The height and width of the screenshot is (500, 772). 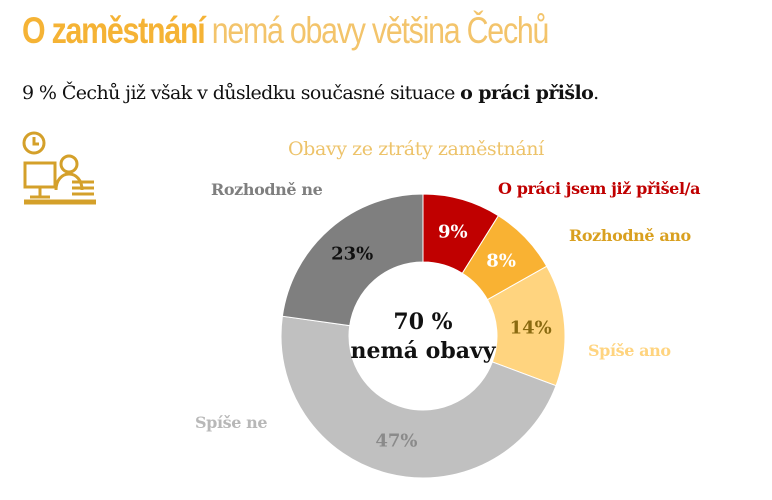 I want to click on legend-label-lost-job: O práci jsem již přišel/a, so click(x=599, y=188).